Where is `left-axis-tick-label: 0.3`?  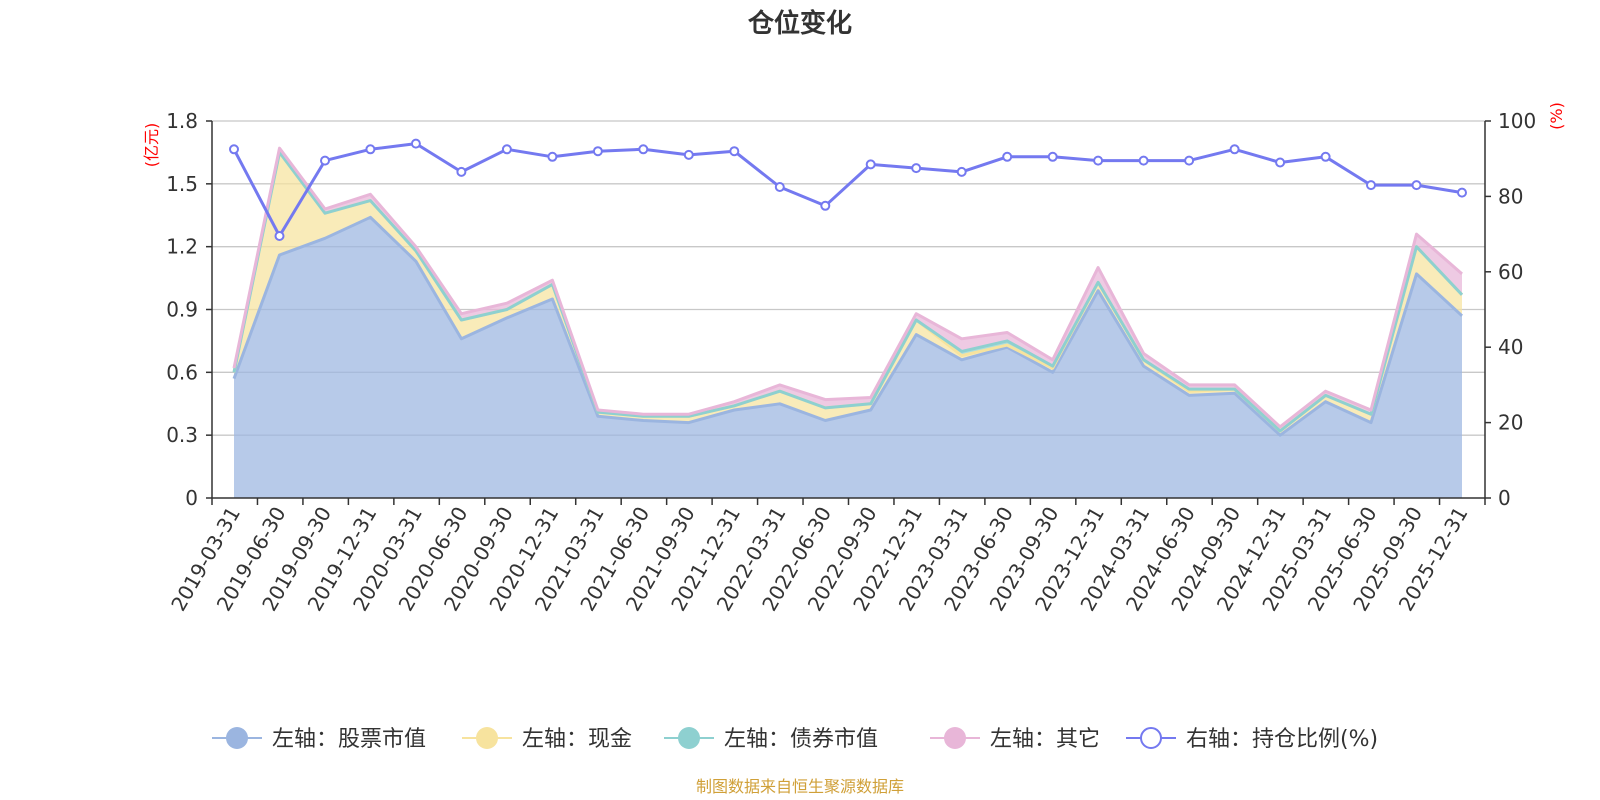
left-axis-tick-label: 0.3 is located at coordinates (182, 435).